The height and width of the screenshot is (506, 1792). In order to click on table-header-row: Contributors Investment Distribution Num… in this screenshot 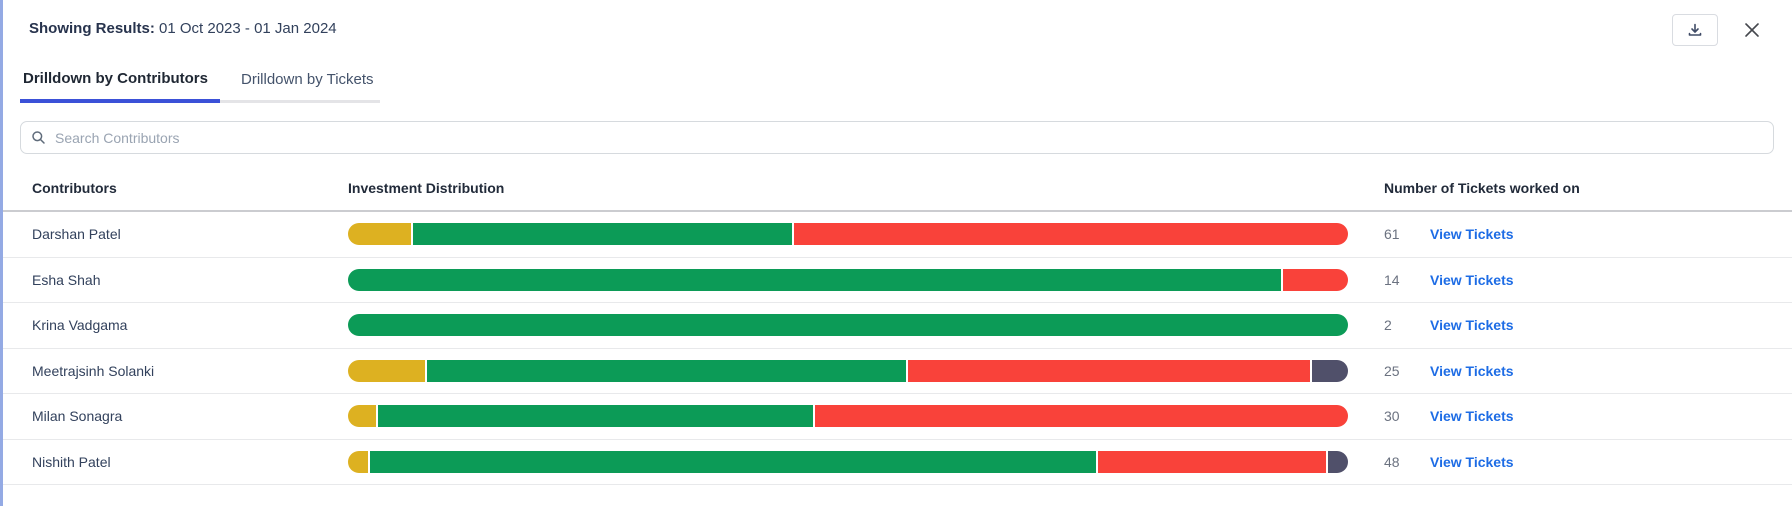, I will do `click(897, 189)`.